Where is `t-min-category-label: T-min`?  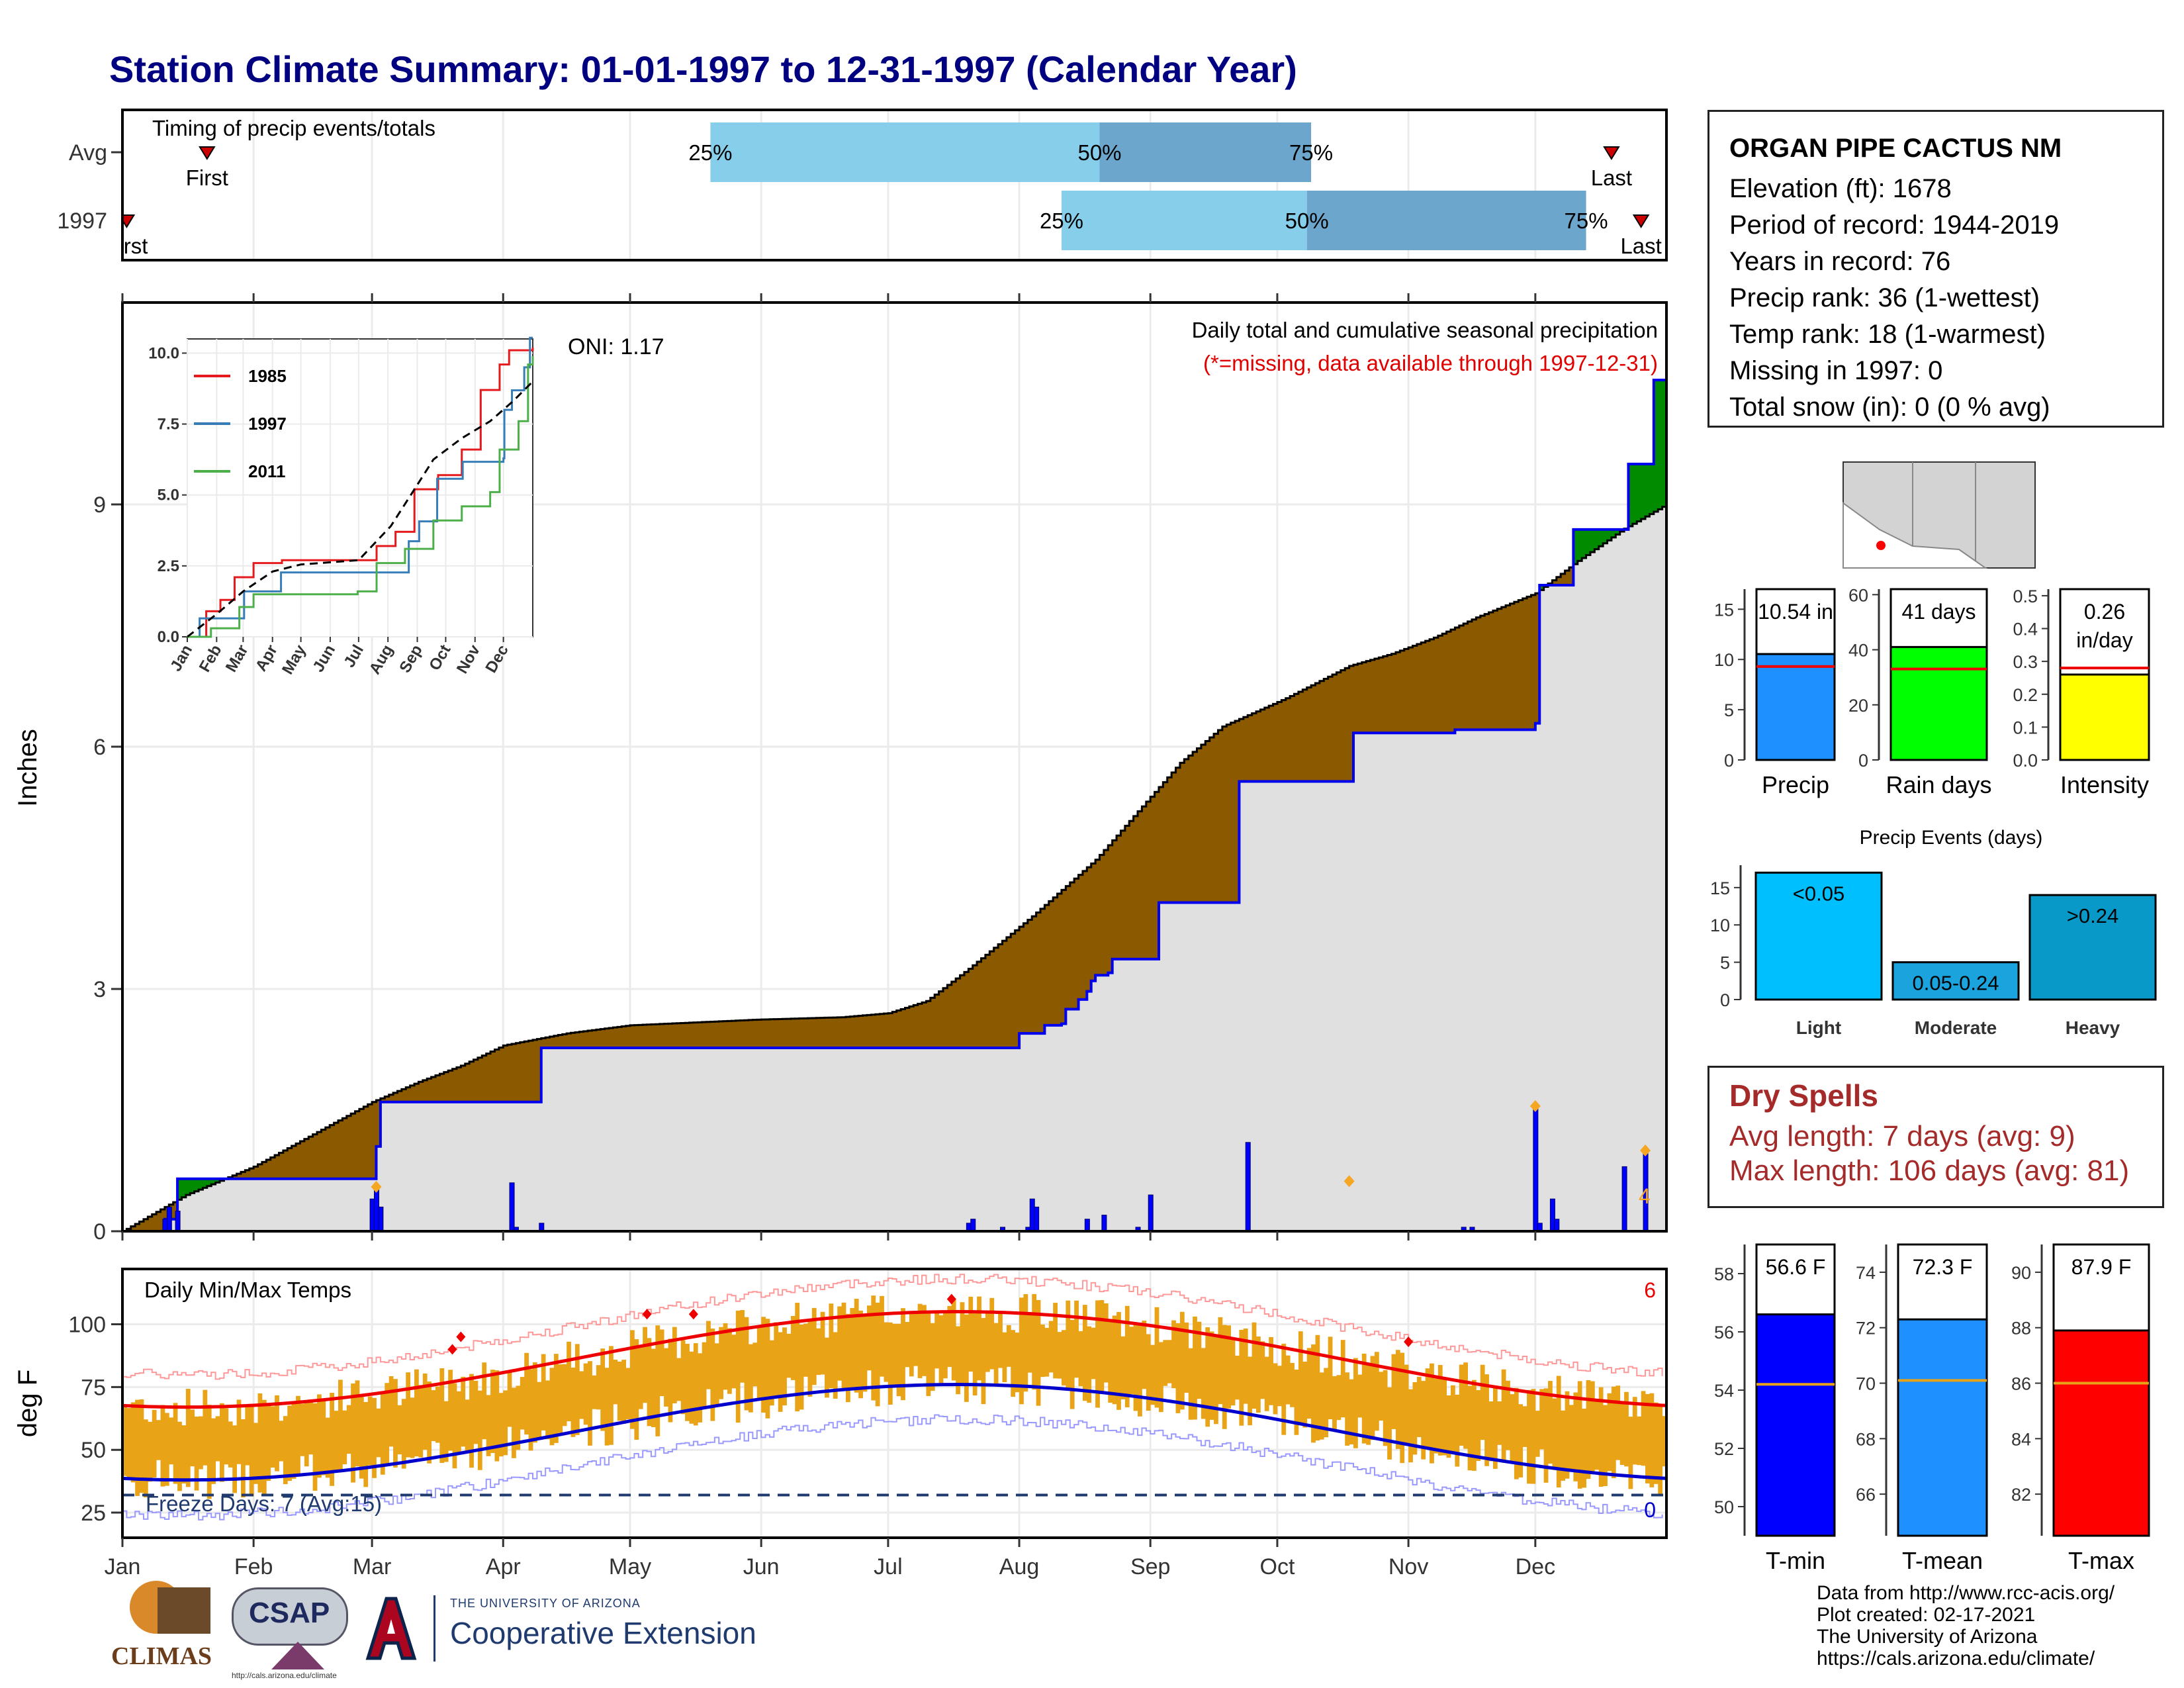
t-min-category-label: T-min is located at coordinates (1795, 1560).